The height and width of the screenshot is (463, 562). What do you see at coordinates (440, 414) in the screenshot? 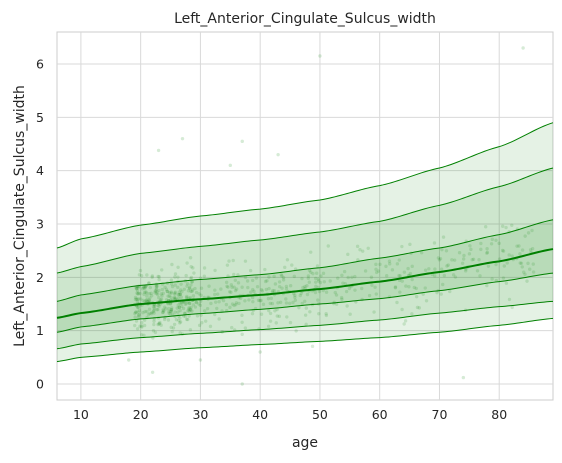
I see `x-tick-label: 70` at bounding box center [440, 414].